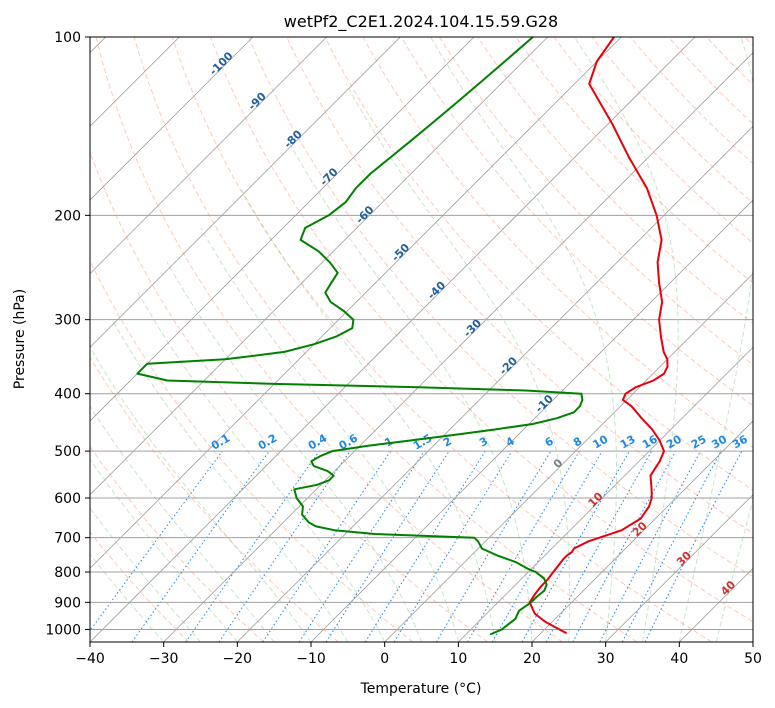  I want to click on y-tick-label: 700, so click(67, 539).